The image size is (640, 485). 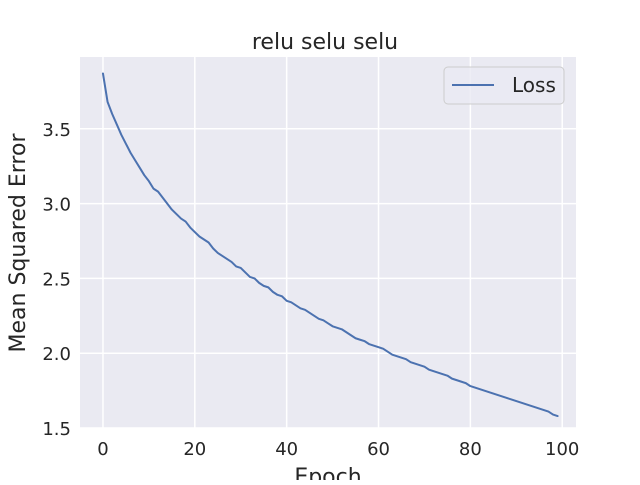 What do you see at coordinates (470, 449) in the screenshot?
I see `x-tick-label: 80` at bounding box center [470, 449].